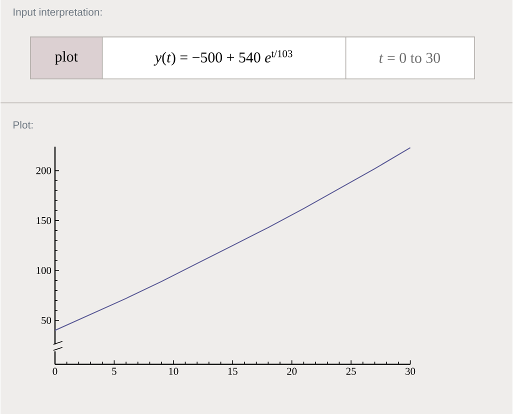 The image size is (513, 414). I want to click on text: Plot:, so click(23, 124).